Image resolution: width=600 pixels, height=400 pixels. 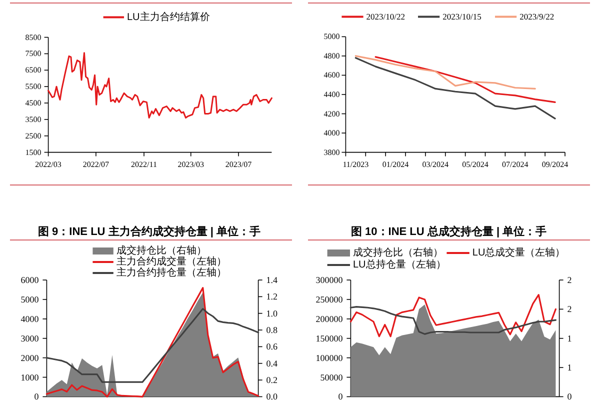 I want to click on y-tick-label: 4600, so click(x=332, y=75).